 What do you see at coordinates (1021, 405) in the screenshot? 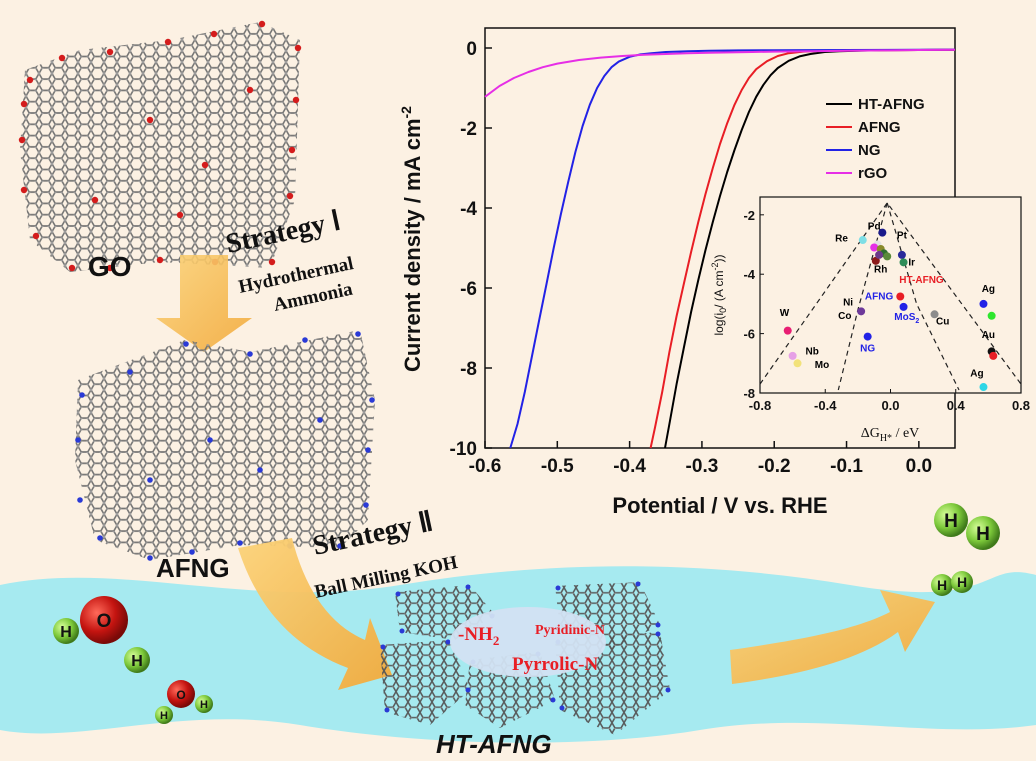
I see `volcano-x-tick-label: 0.8` at bounding box center [1021, 405].